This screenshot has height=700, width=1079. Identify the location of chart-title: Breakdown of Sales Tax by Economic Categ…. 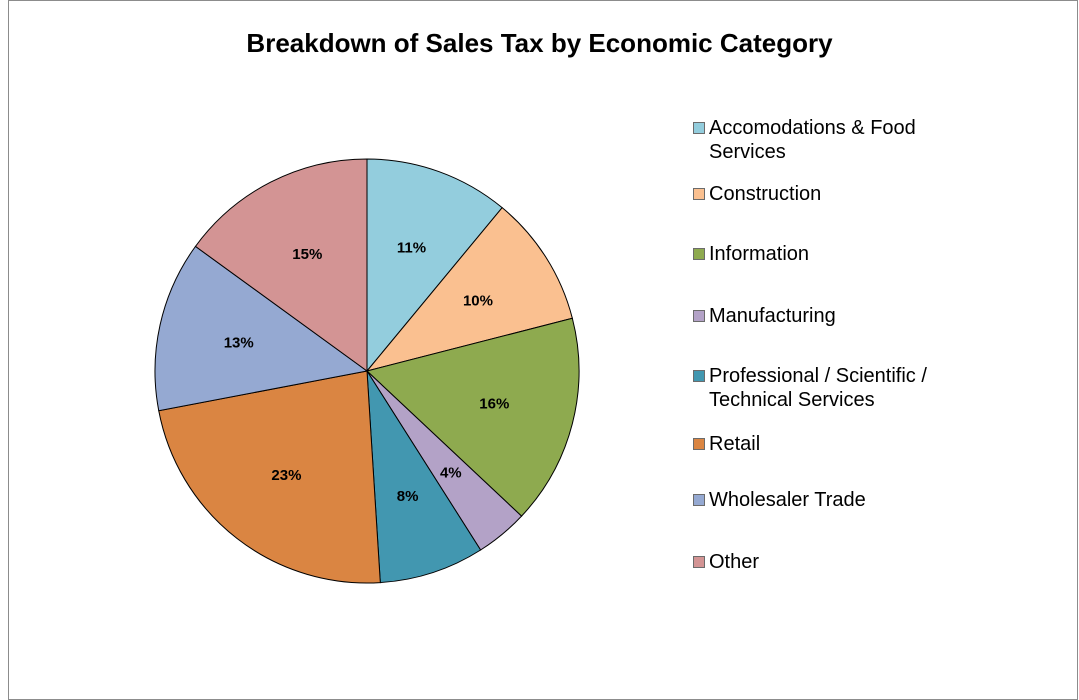
(539, 43).